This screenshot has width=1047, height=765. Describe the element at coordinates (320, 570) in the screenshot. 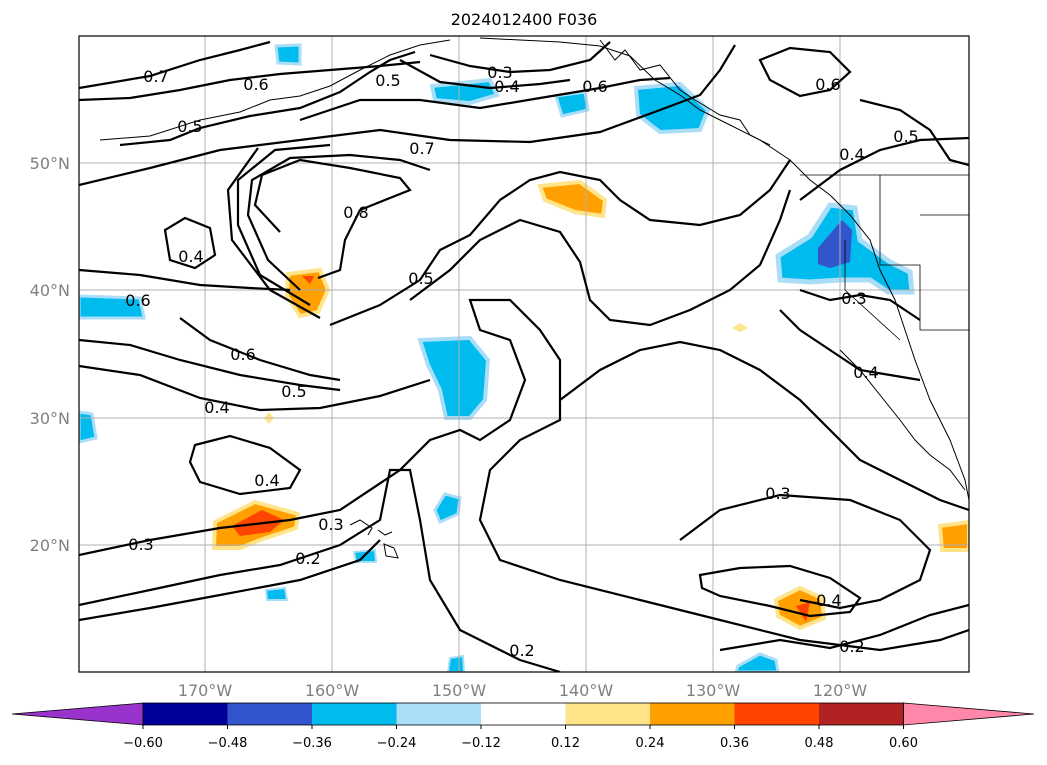

I see `contour-0.2-bottom` at that location.